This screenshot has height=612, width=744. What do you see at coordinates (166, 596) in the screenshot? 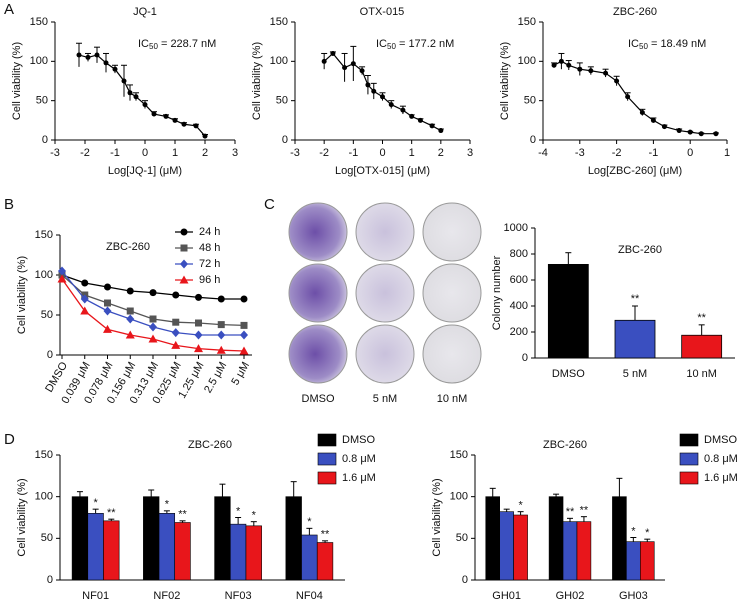
I see `x-tick-label: NF02` at bounding box center [166, 596].